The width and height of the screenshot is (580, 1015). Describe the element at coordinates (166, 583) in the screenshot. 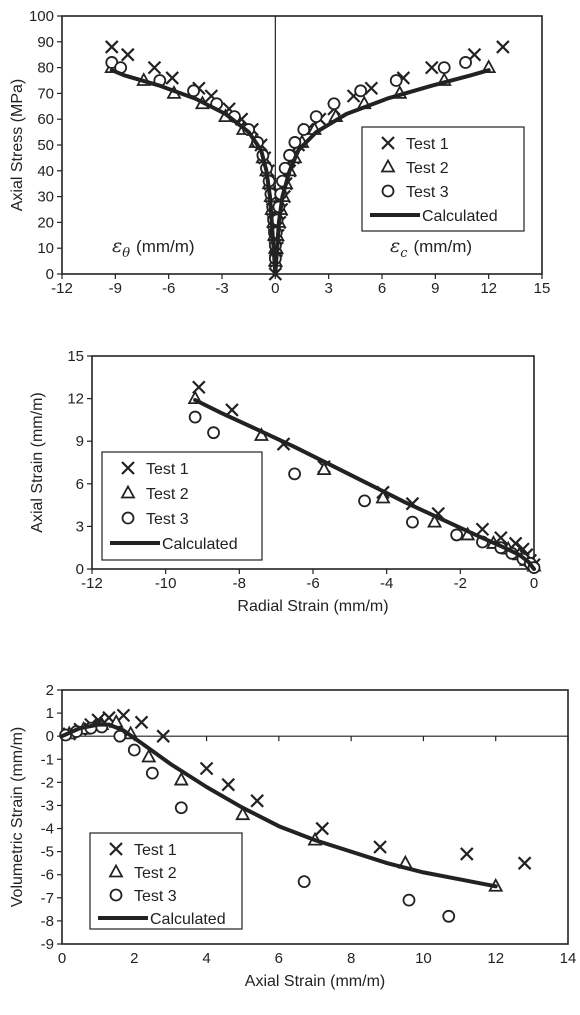

I see `x-tick-label: -10` at that location.